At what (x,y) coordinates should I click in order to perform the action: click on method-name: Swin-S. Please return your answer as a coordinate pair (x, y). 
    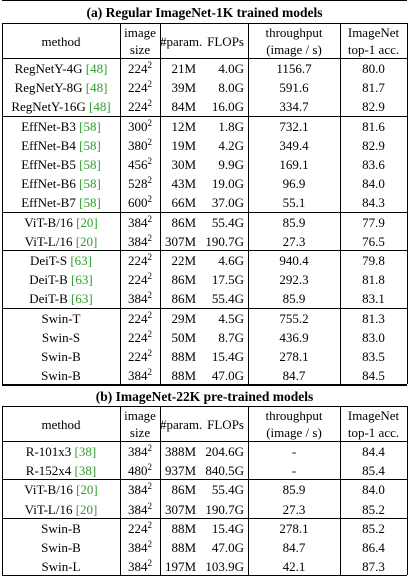
    Looking at the image, I should click on (61, 337).